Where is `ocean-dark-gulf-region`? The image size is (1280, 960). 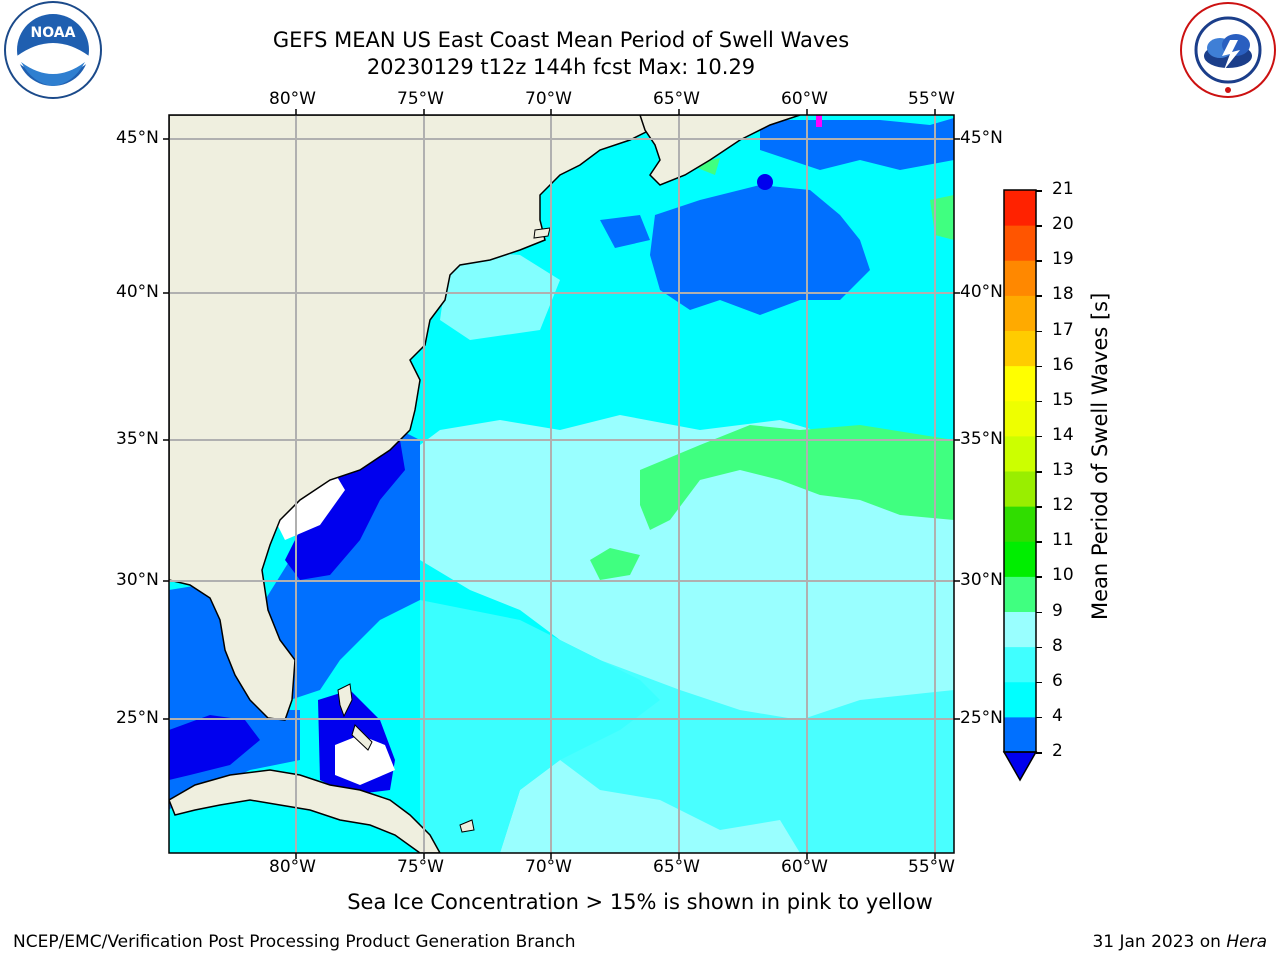 ocean-dark-gulf-region is located at coordinates (214, 747).